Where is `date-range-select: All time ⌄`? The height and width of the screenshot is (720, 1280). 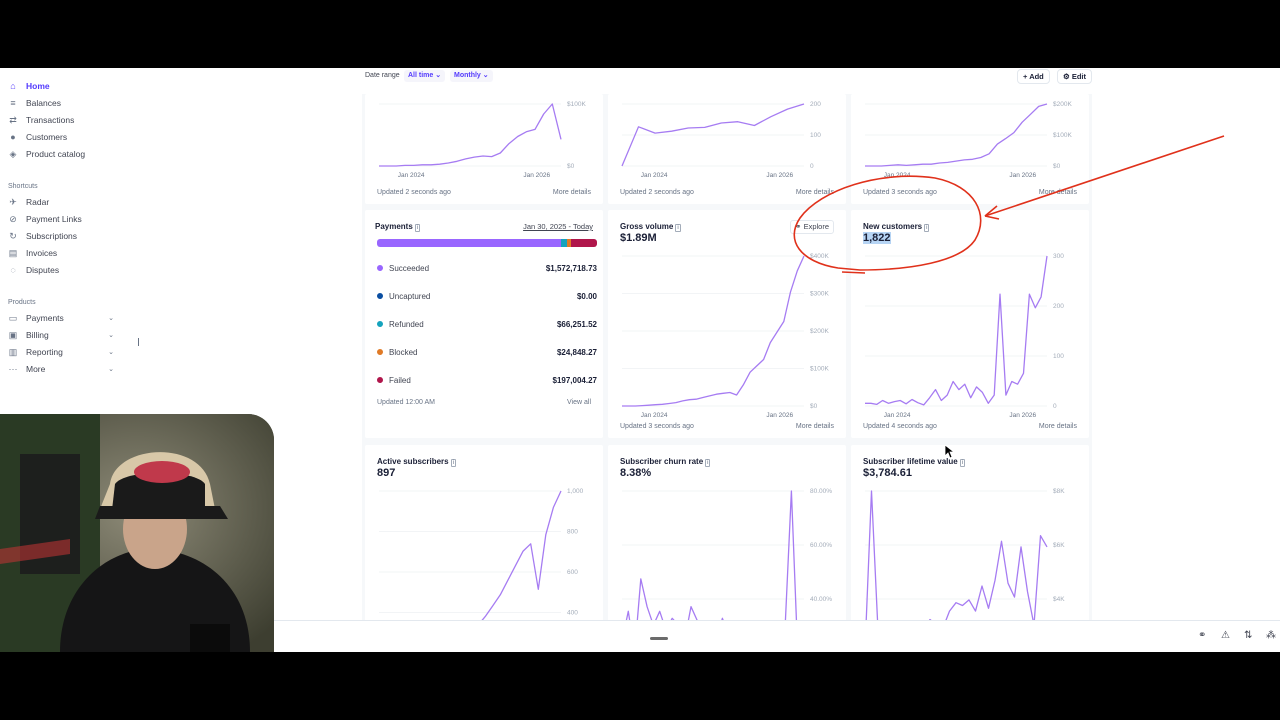 date-range-select: All time ⌄ is located at coordinates (425, 76).